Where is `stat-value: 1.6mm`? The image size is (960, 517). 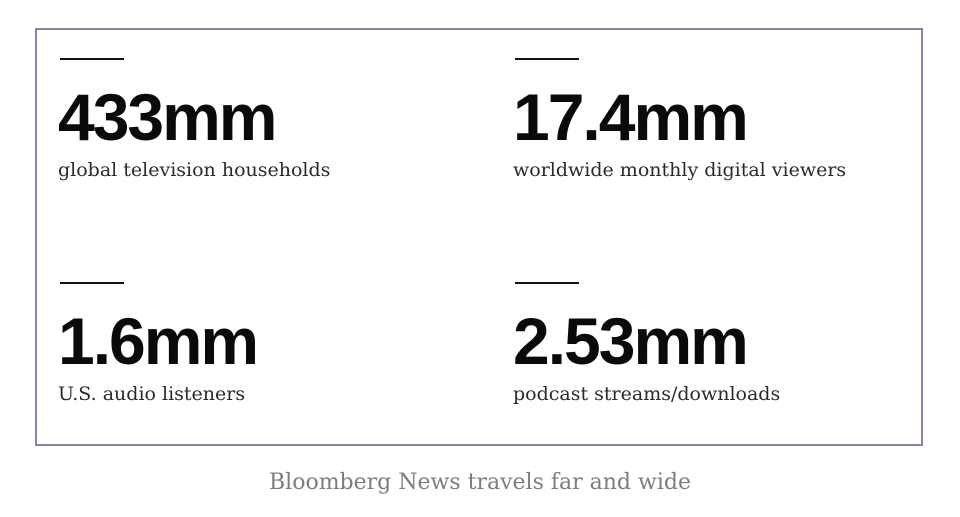 stat-value: 1.6mm is located at coordinates (158, 341).